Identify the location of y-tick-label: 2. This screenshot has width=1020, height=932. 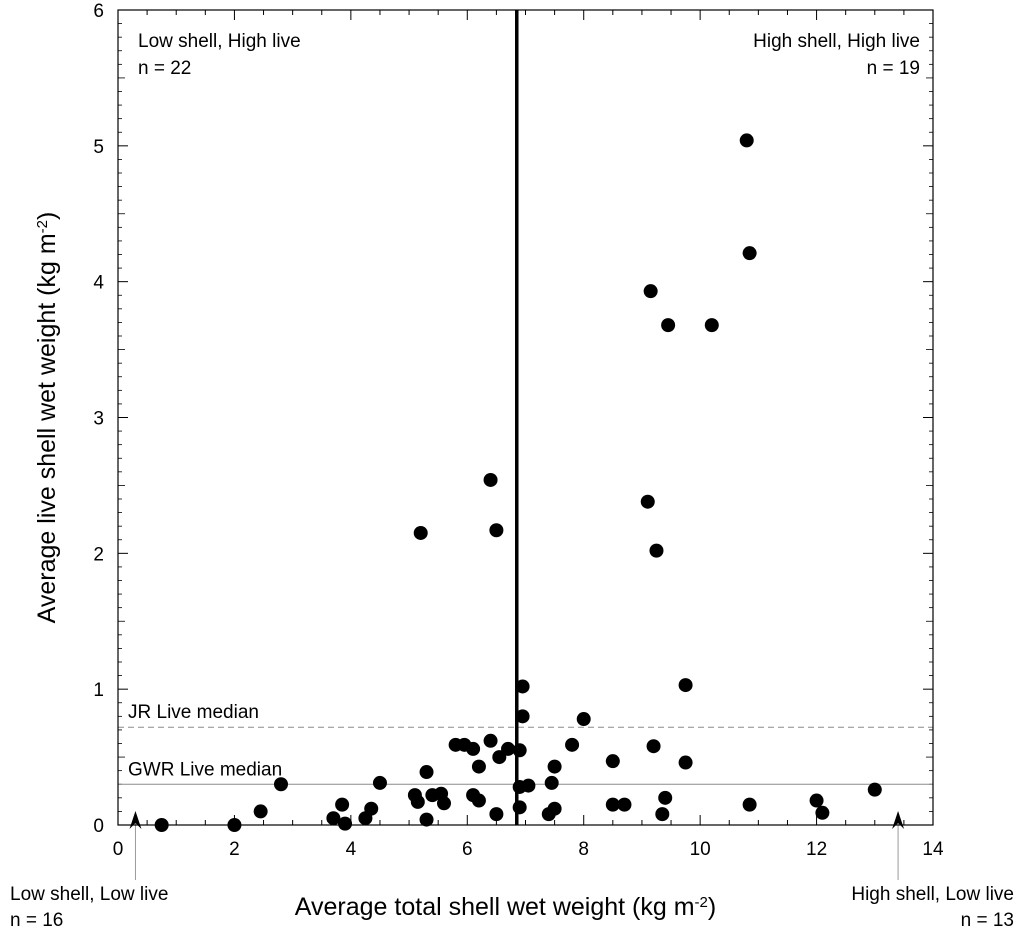
(98, 554).